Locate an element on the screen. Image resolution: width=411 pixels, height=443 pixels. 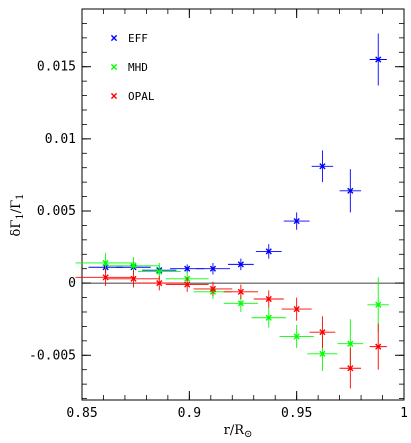
y-tick-label: 0.015 is located at coordinates (56, 67).